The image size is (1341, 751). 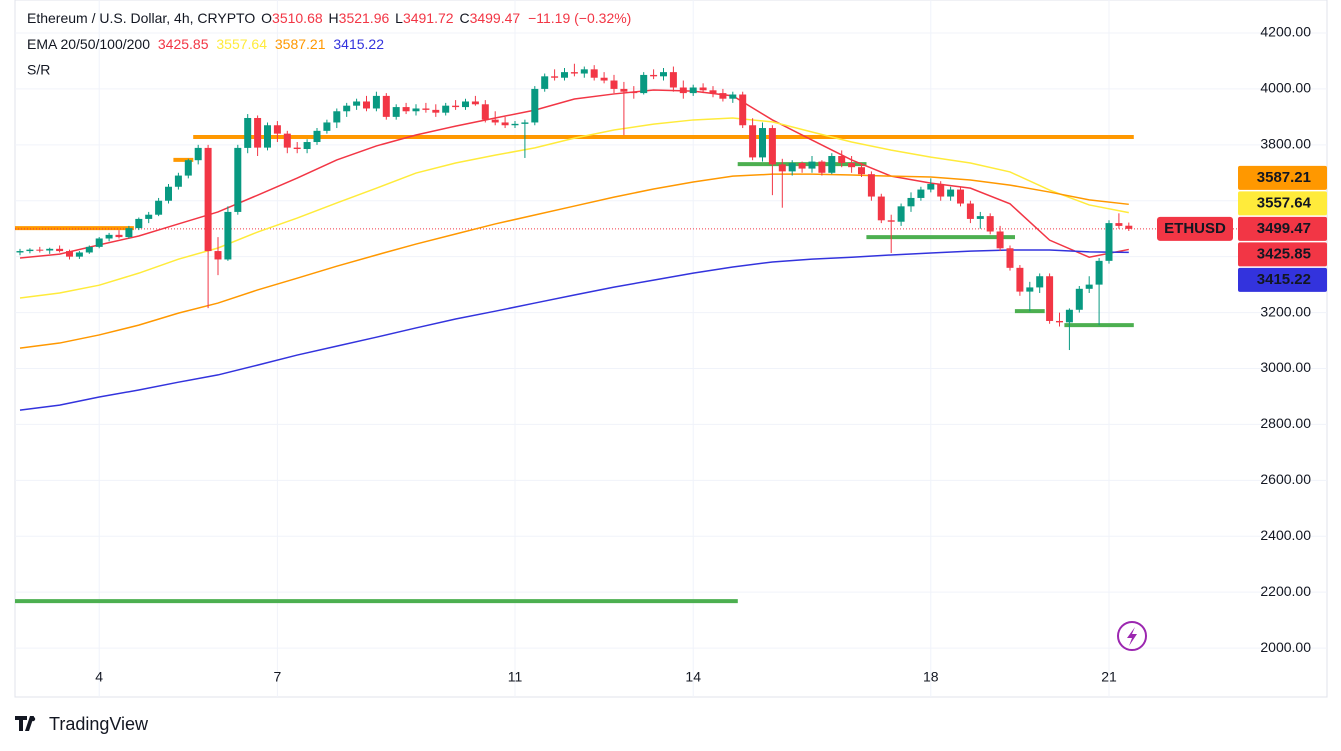 I want to click on ohlc-value: 3510.68, so click(x=297, y=18).